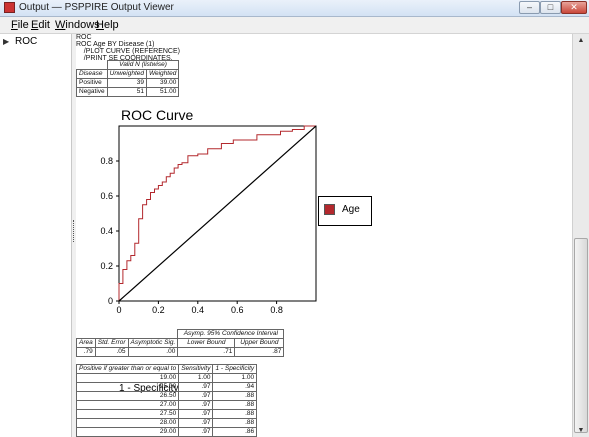 The height and width of the screenshot is (437, 589). I want to click on vertical-scrollbar: ▲ ▼, so click(580, 235).